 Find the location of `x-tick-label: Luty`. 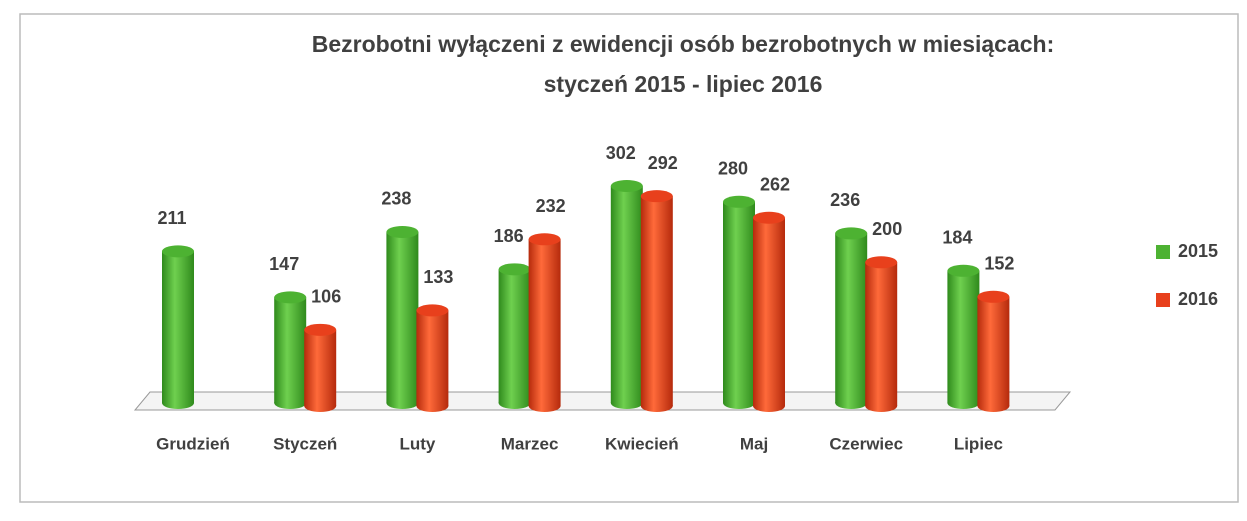

x-tick-label: Luty is located at coordinates (417, 443).